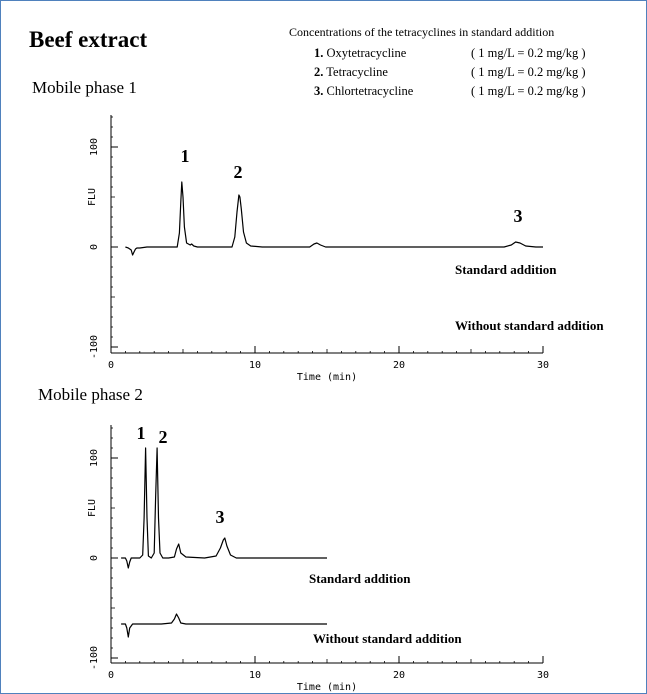 This screenshot has width=647, height=694. I want to click on concentration-item: 3. Chlortetracycline, so click(363, 91).